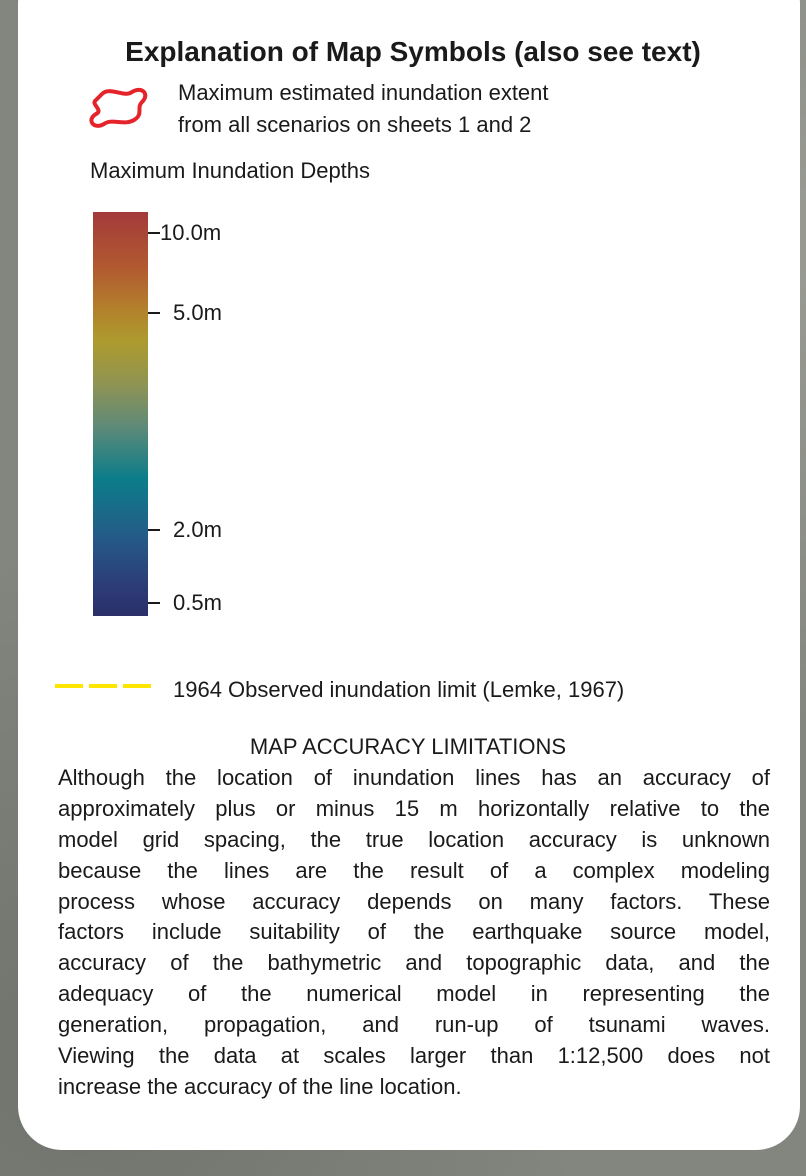 This screenshot has width=806, height=1176. What do you see at coordinates (408, 746) in the screenshot?
I see `accuracy-heading: MAP ACCURACY LIMITATIONS` at bounding box center [408, 746].